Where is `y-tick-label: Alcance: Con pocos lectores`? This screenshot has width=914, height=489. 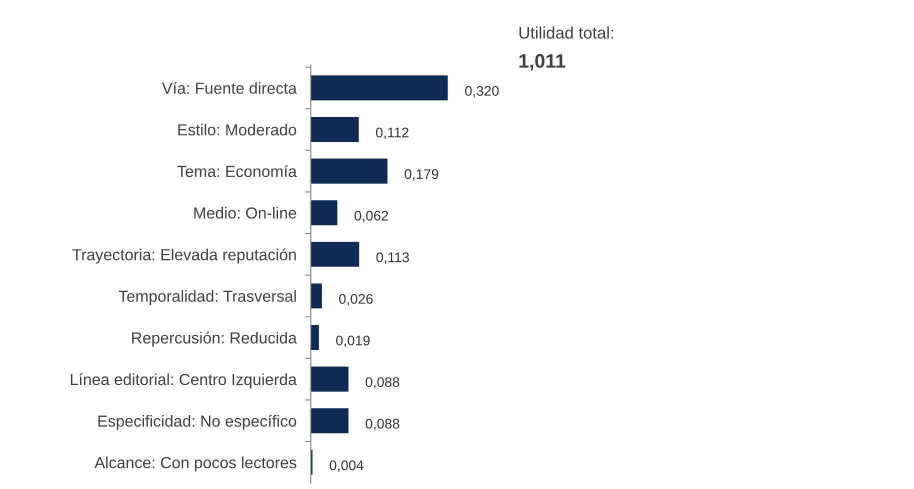
y-tick-label: Alcance: Con pocos lectores is located at coordinates (195, 464).